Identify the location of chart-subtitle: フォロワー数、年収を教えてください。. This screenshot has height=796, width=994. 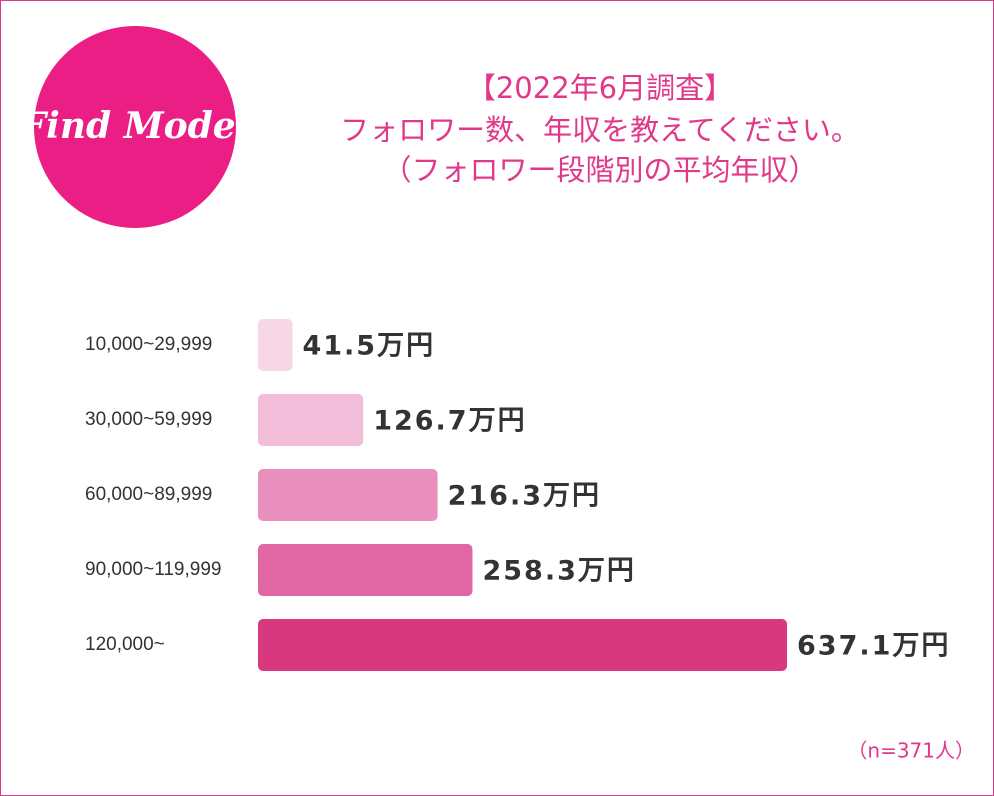
(600, 130).